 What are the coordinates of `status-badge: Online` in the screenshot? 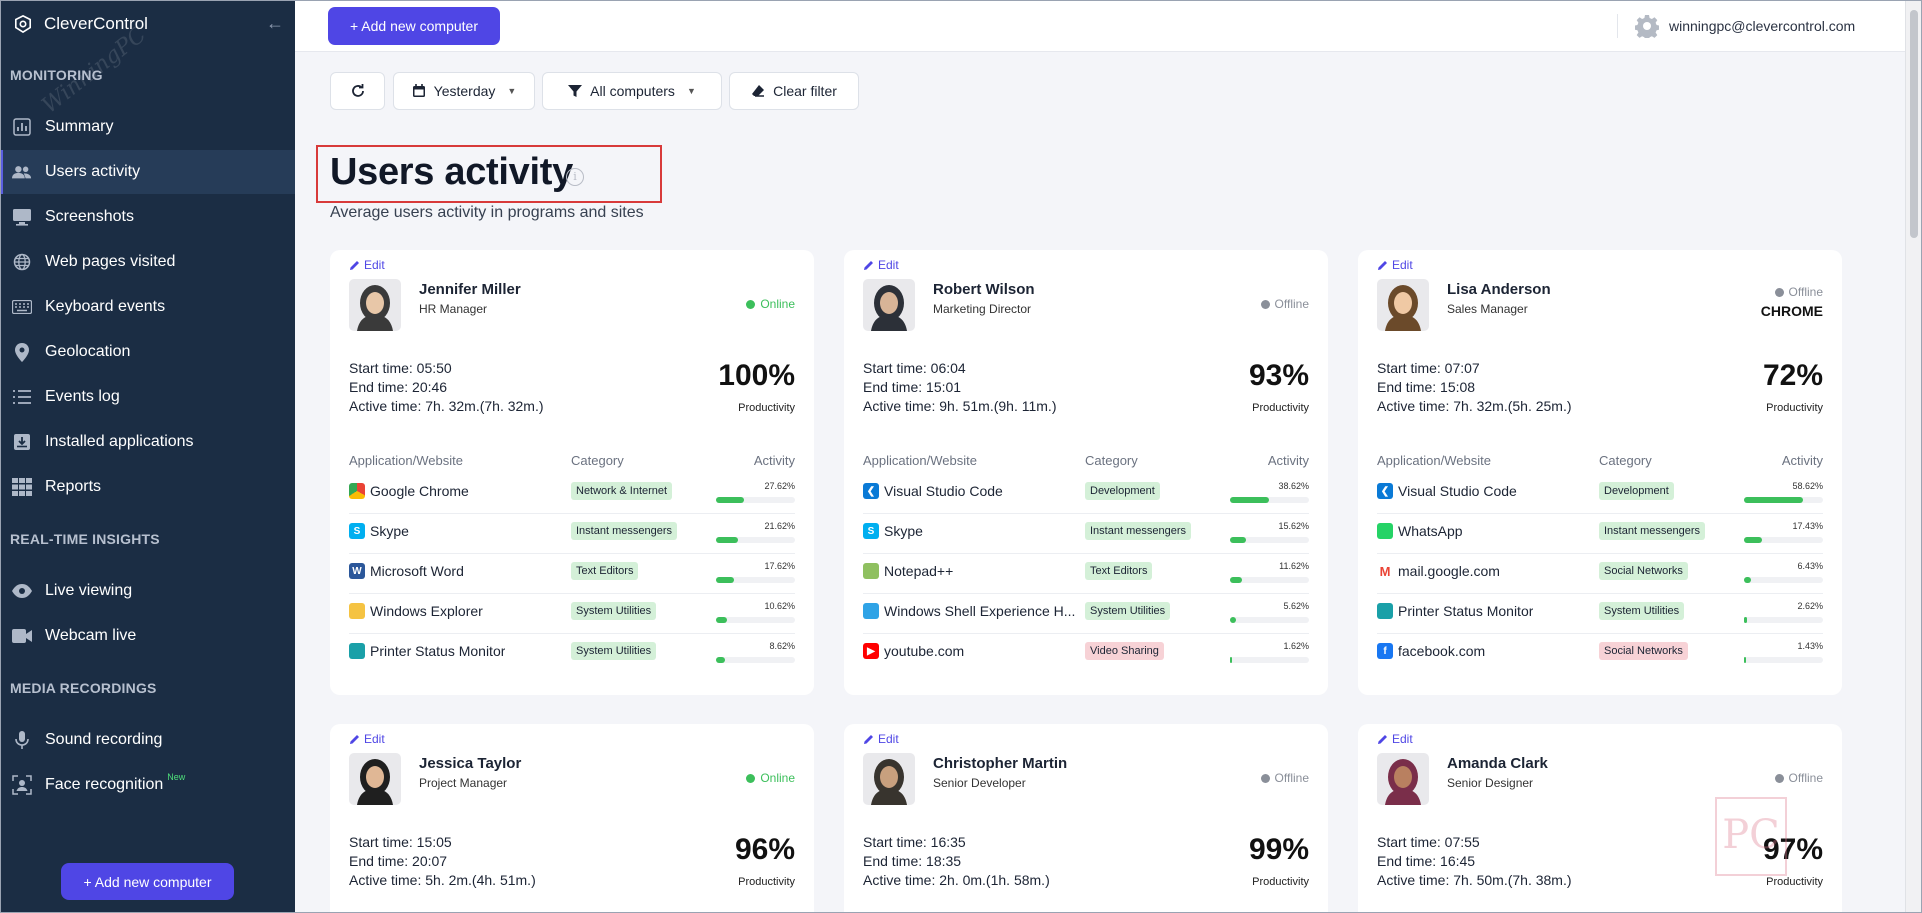 It's located at (770, 304).